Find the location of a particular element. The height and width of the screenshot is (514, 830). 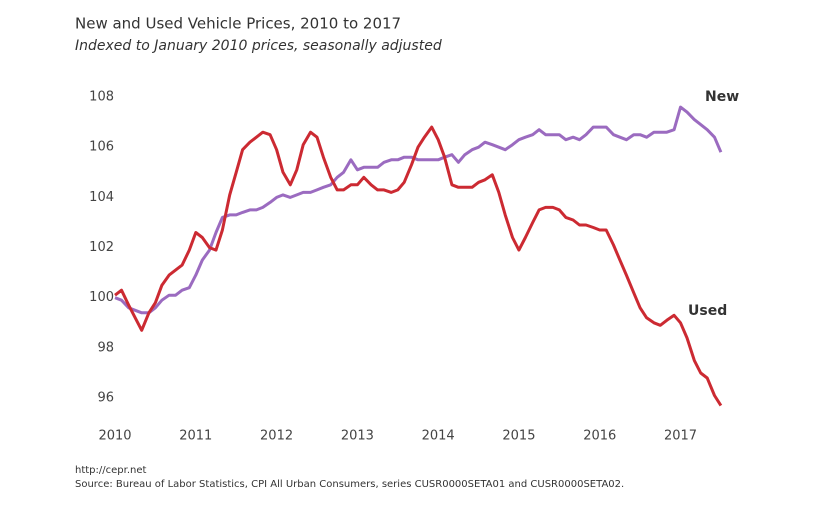

y-tick-label: 96 is located at coordinates (105, 398).